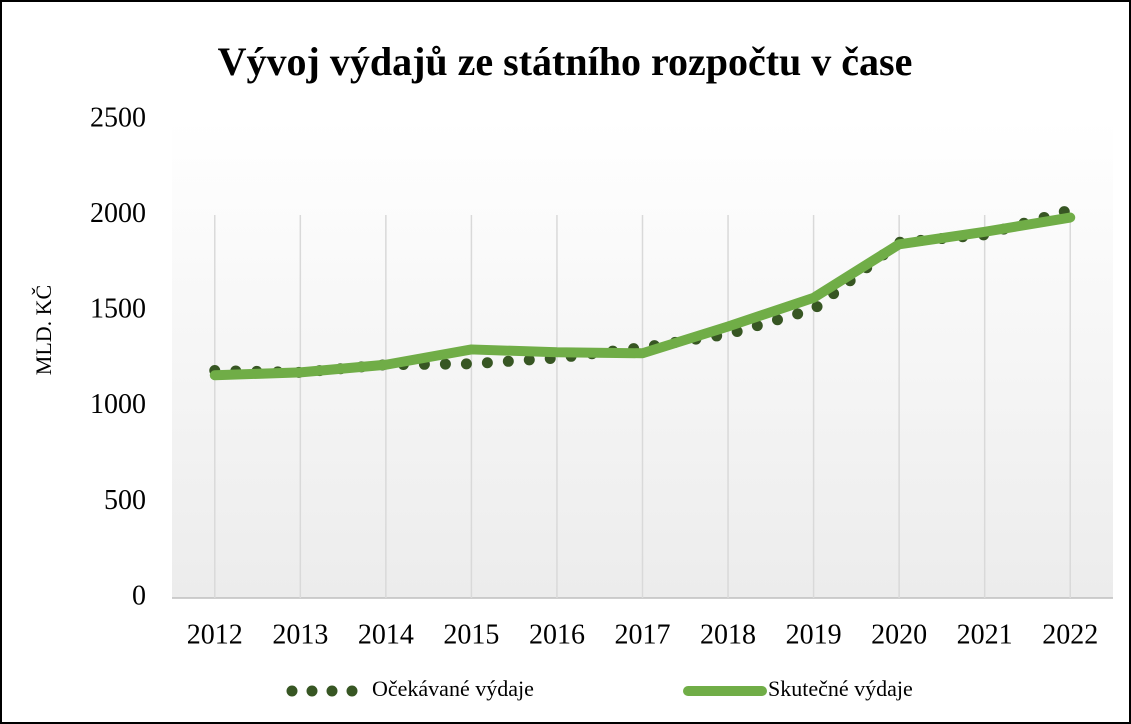 This screenshot has height=724, width=1131. Describe the element at coordinates (139, 595) in the screenshot. I see `y-tick-label: 0` at that location.